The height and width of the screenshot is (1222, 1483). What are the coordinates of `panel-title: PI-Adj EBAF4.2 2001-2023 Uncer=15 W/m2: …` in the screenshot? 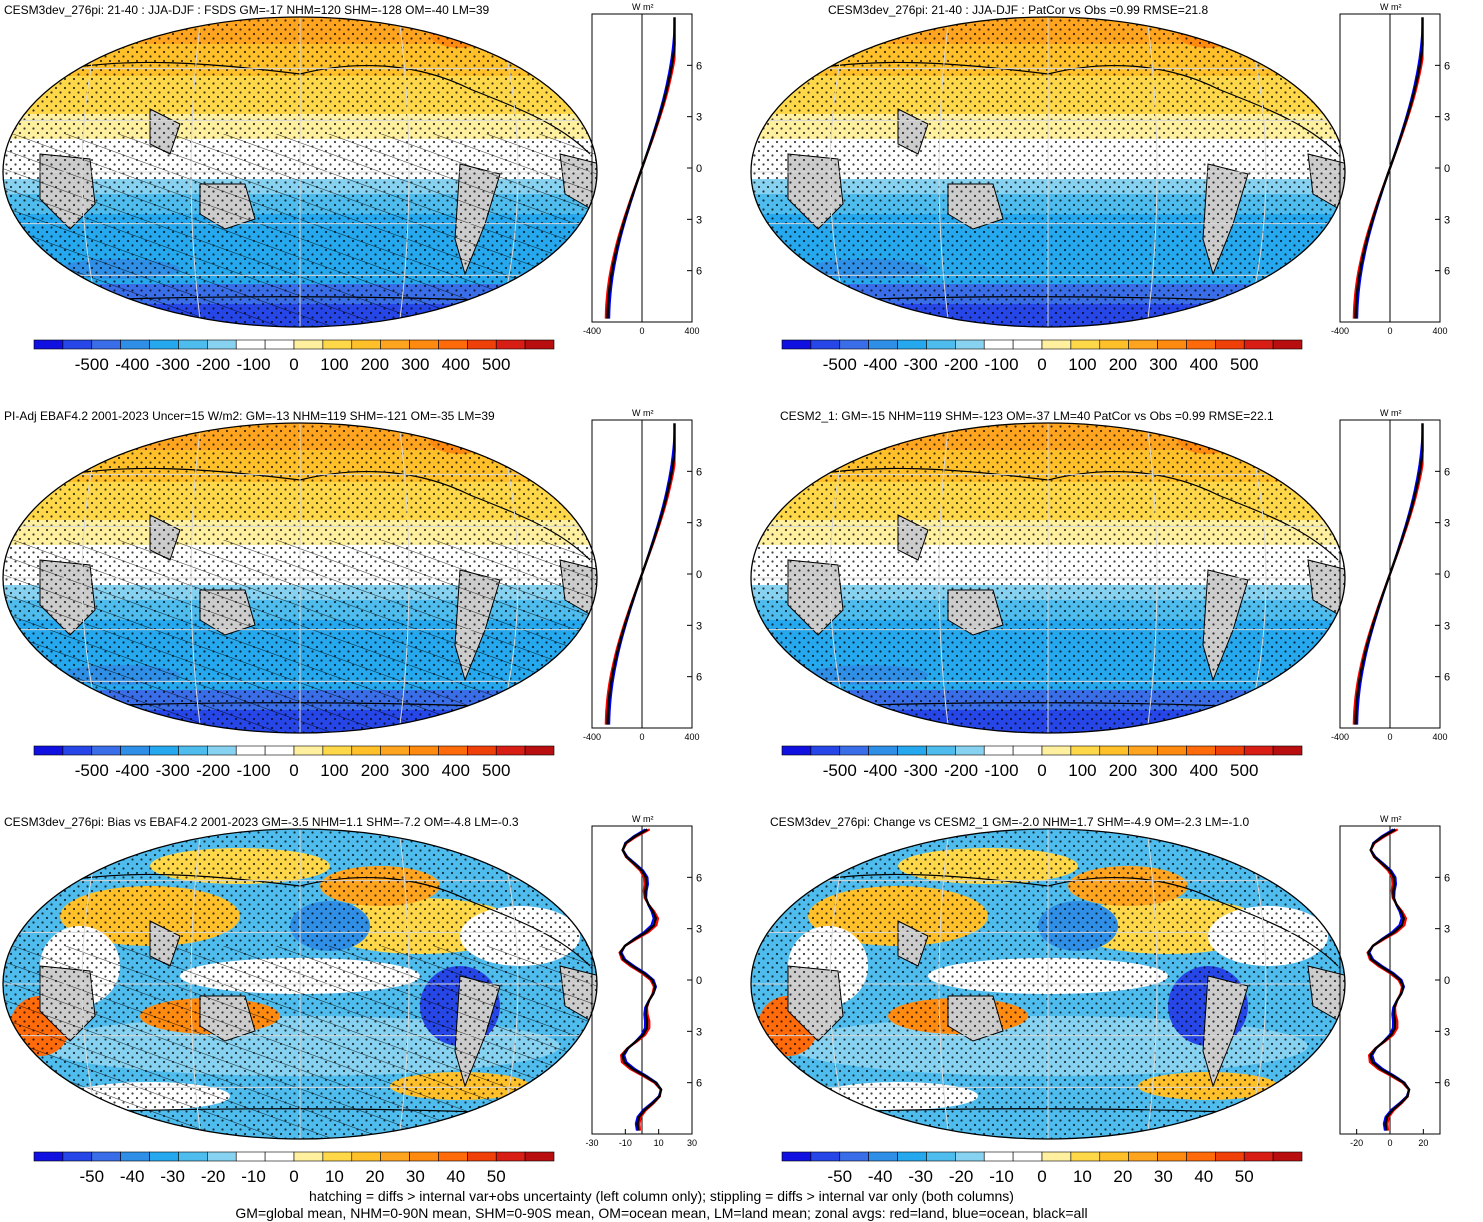 It's located at (249, 416).